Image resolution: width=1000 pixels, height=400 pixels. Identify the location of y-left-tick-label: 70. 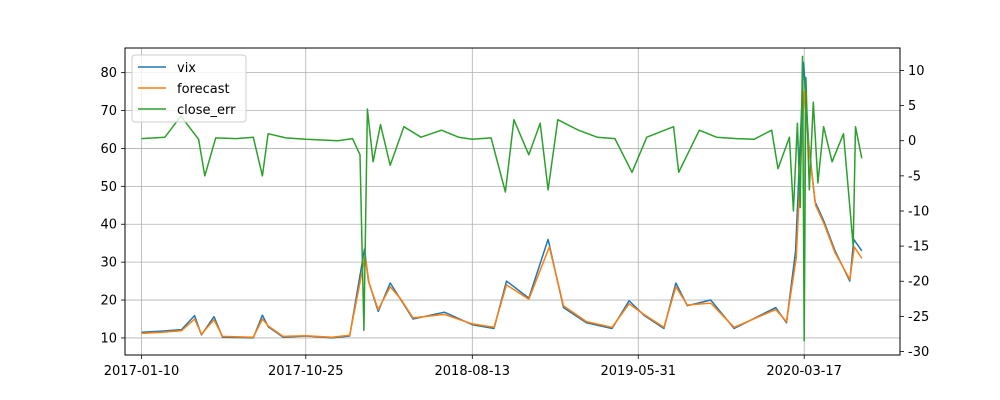
(108, 111).